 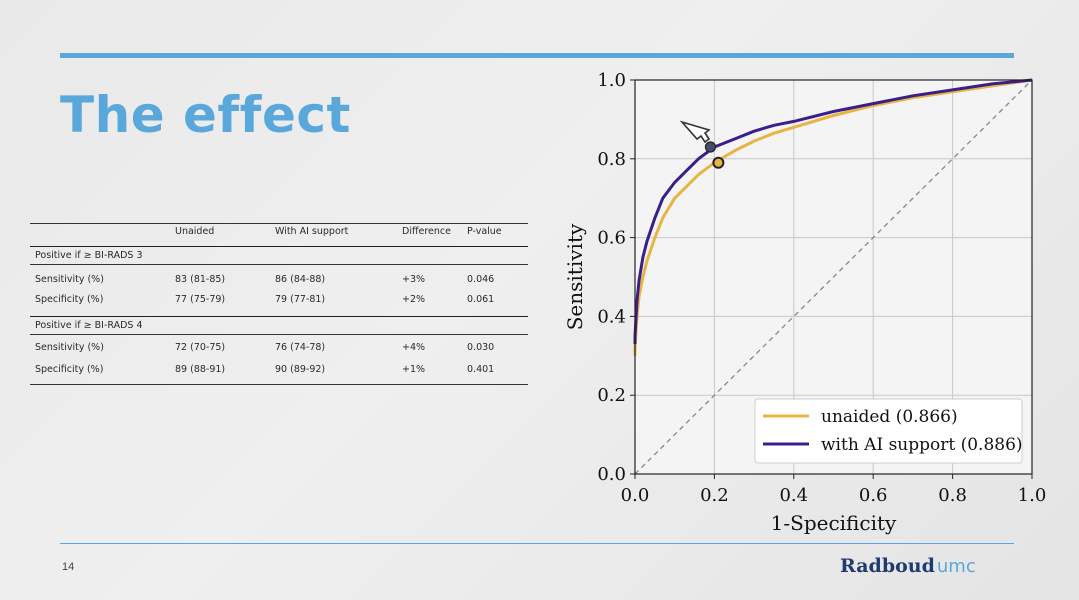 I want to click on x-tick-label: 0.6, so click(x=873, y=495).